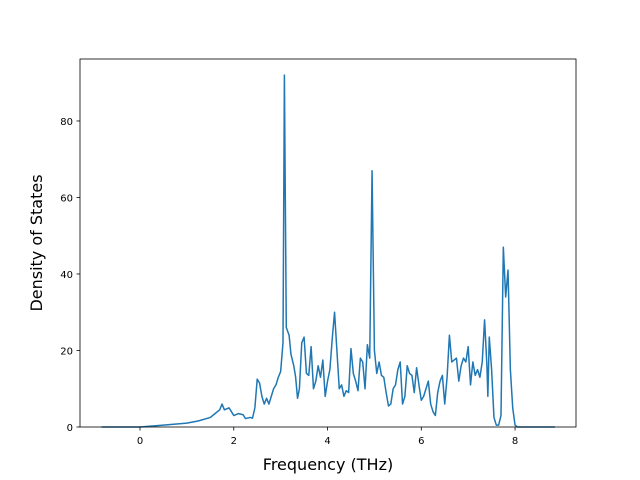 Image resolution: width=640 pixels, height=480 pixels. What do you see at coordinates (234, 441) in the screenshot?
I see `x-tick-label: 2` at bounding box center [234, 441].